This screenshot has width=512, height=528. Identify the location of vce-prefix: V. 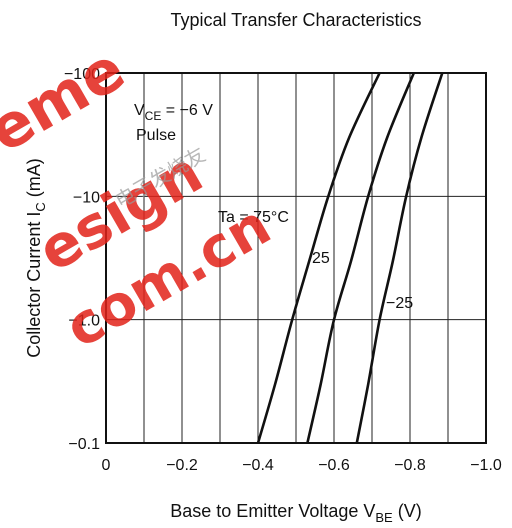
(139, 110).